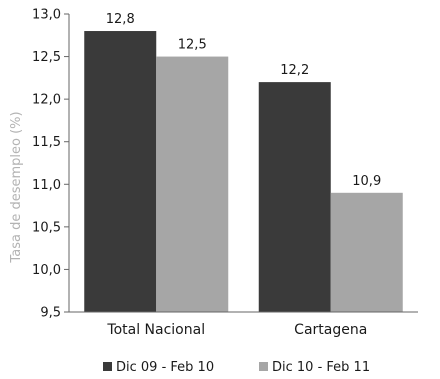 This screenshot has width=440, height=379. I want to click on y-tick-label: 12,5, so click(46, 57).